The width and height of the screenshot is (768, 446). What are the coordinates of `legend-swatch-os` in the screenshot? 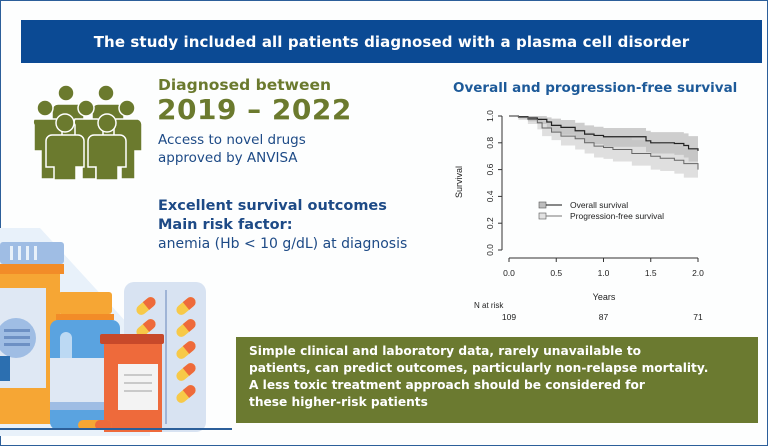 It's located at (542, 205).